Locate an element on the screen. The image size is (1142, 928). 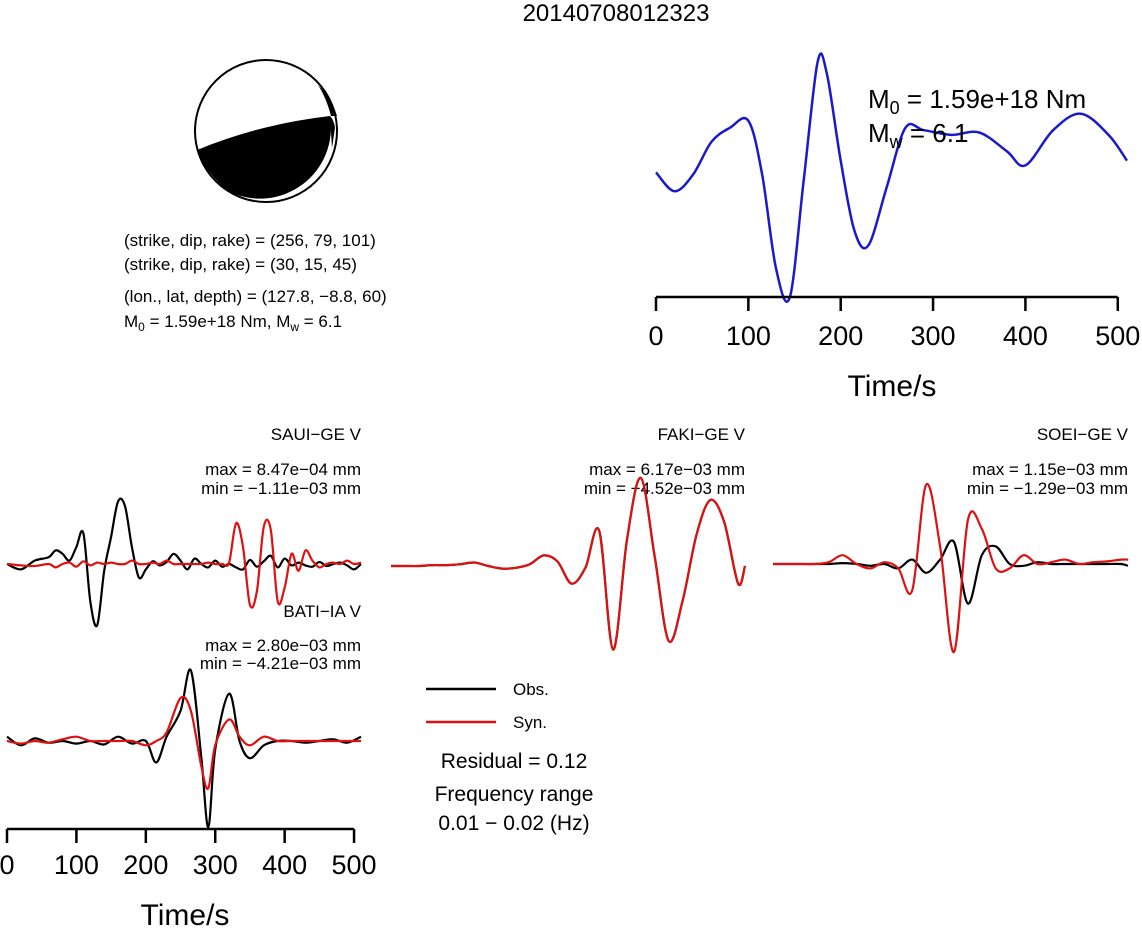
station-name: BATI−IA V is located at coordinates (322, 611).